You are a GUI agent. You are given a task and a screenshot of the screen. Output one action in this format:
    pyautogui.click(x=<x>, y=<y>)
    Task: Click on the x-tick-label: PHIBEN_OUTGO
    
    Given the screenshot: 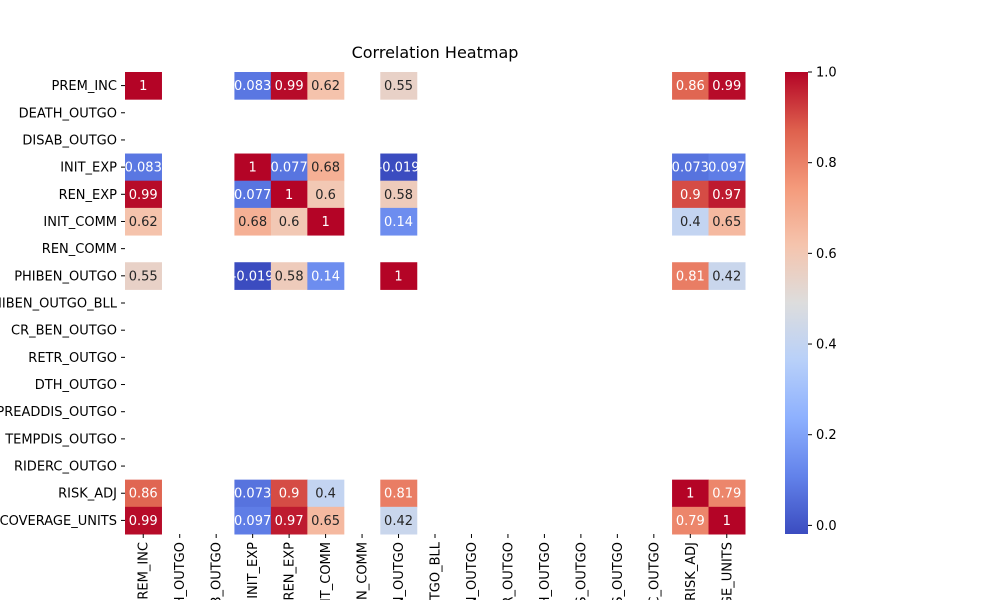 What is the action you would take?
    pyautogui.click(x=399, y=571)
    